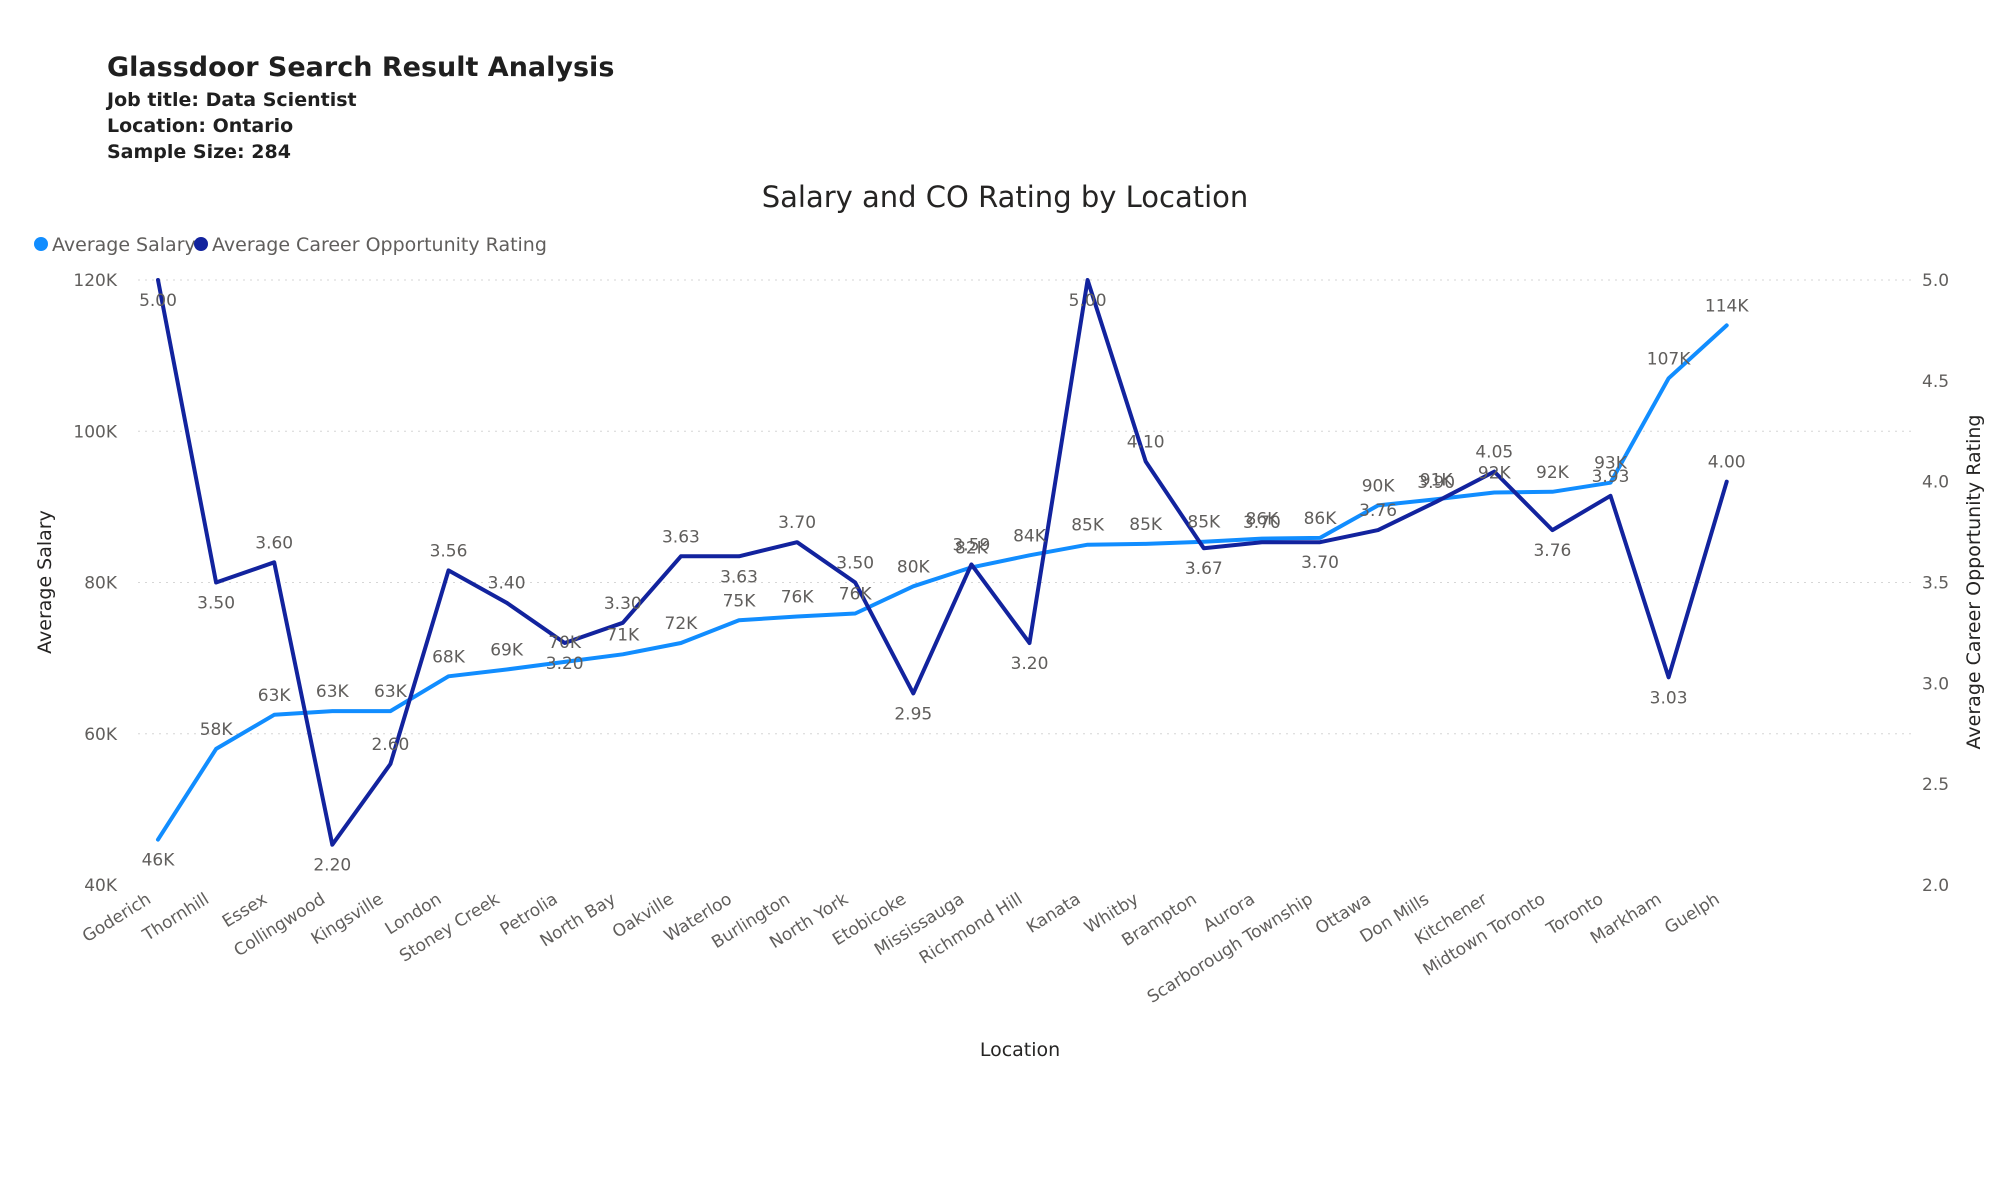 This screenshot has width=2000, height=1186. I want to click on rating-data-label: 2.20, so click(332, 866).